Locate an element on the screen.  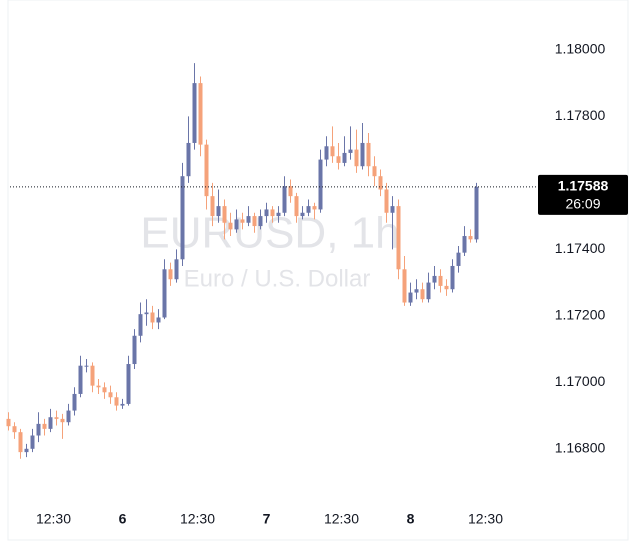
last-price-label: 1.17588 is located at coordinates (583, 186).